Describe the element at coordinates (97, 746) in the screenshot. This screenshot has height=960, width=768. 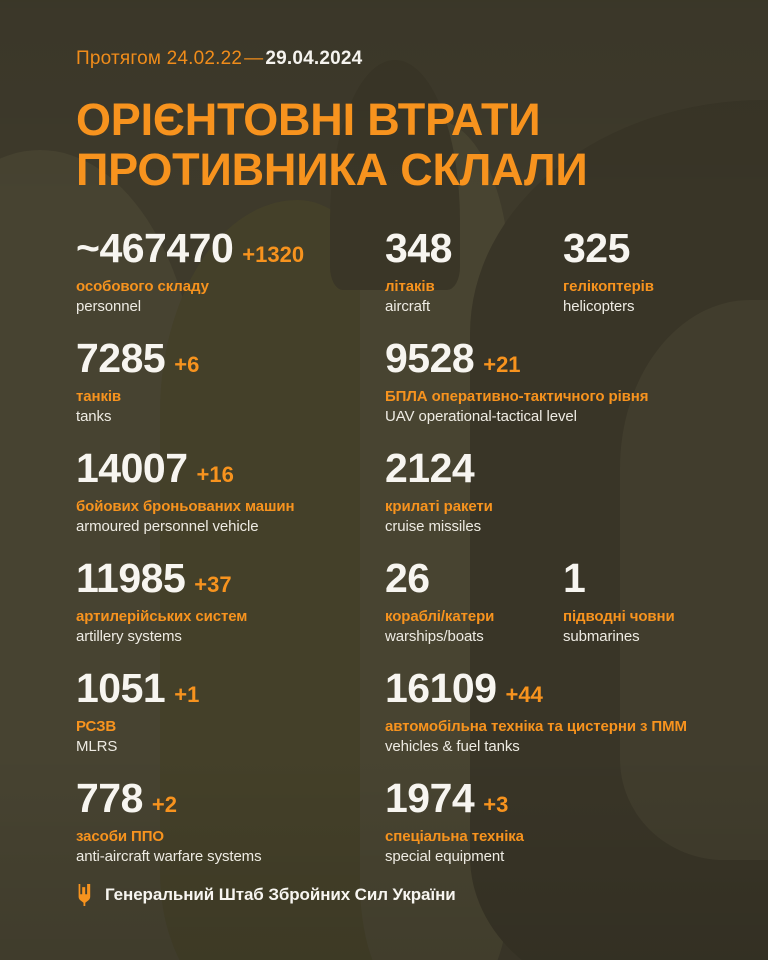
I see `stat-label-en: MLRS` at that location.